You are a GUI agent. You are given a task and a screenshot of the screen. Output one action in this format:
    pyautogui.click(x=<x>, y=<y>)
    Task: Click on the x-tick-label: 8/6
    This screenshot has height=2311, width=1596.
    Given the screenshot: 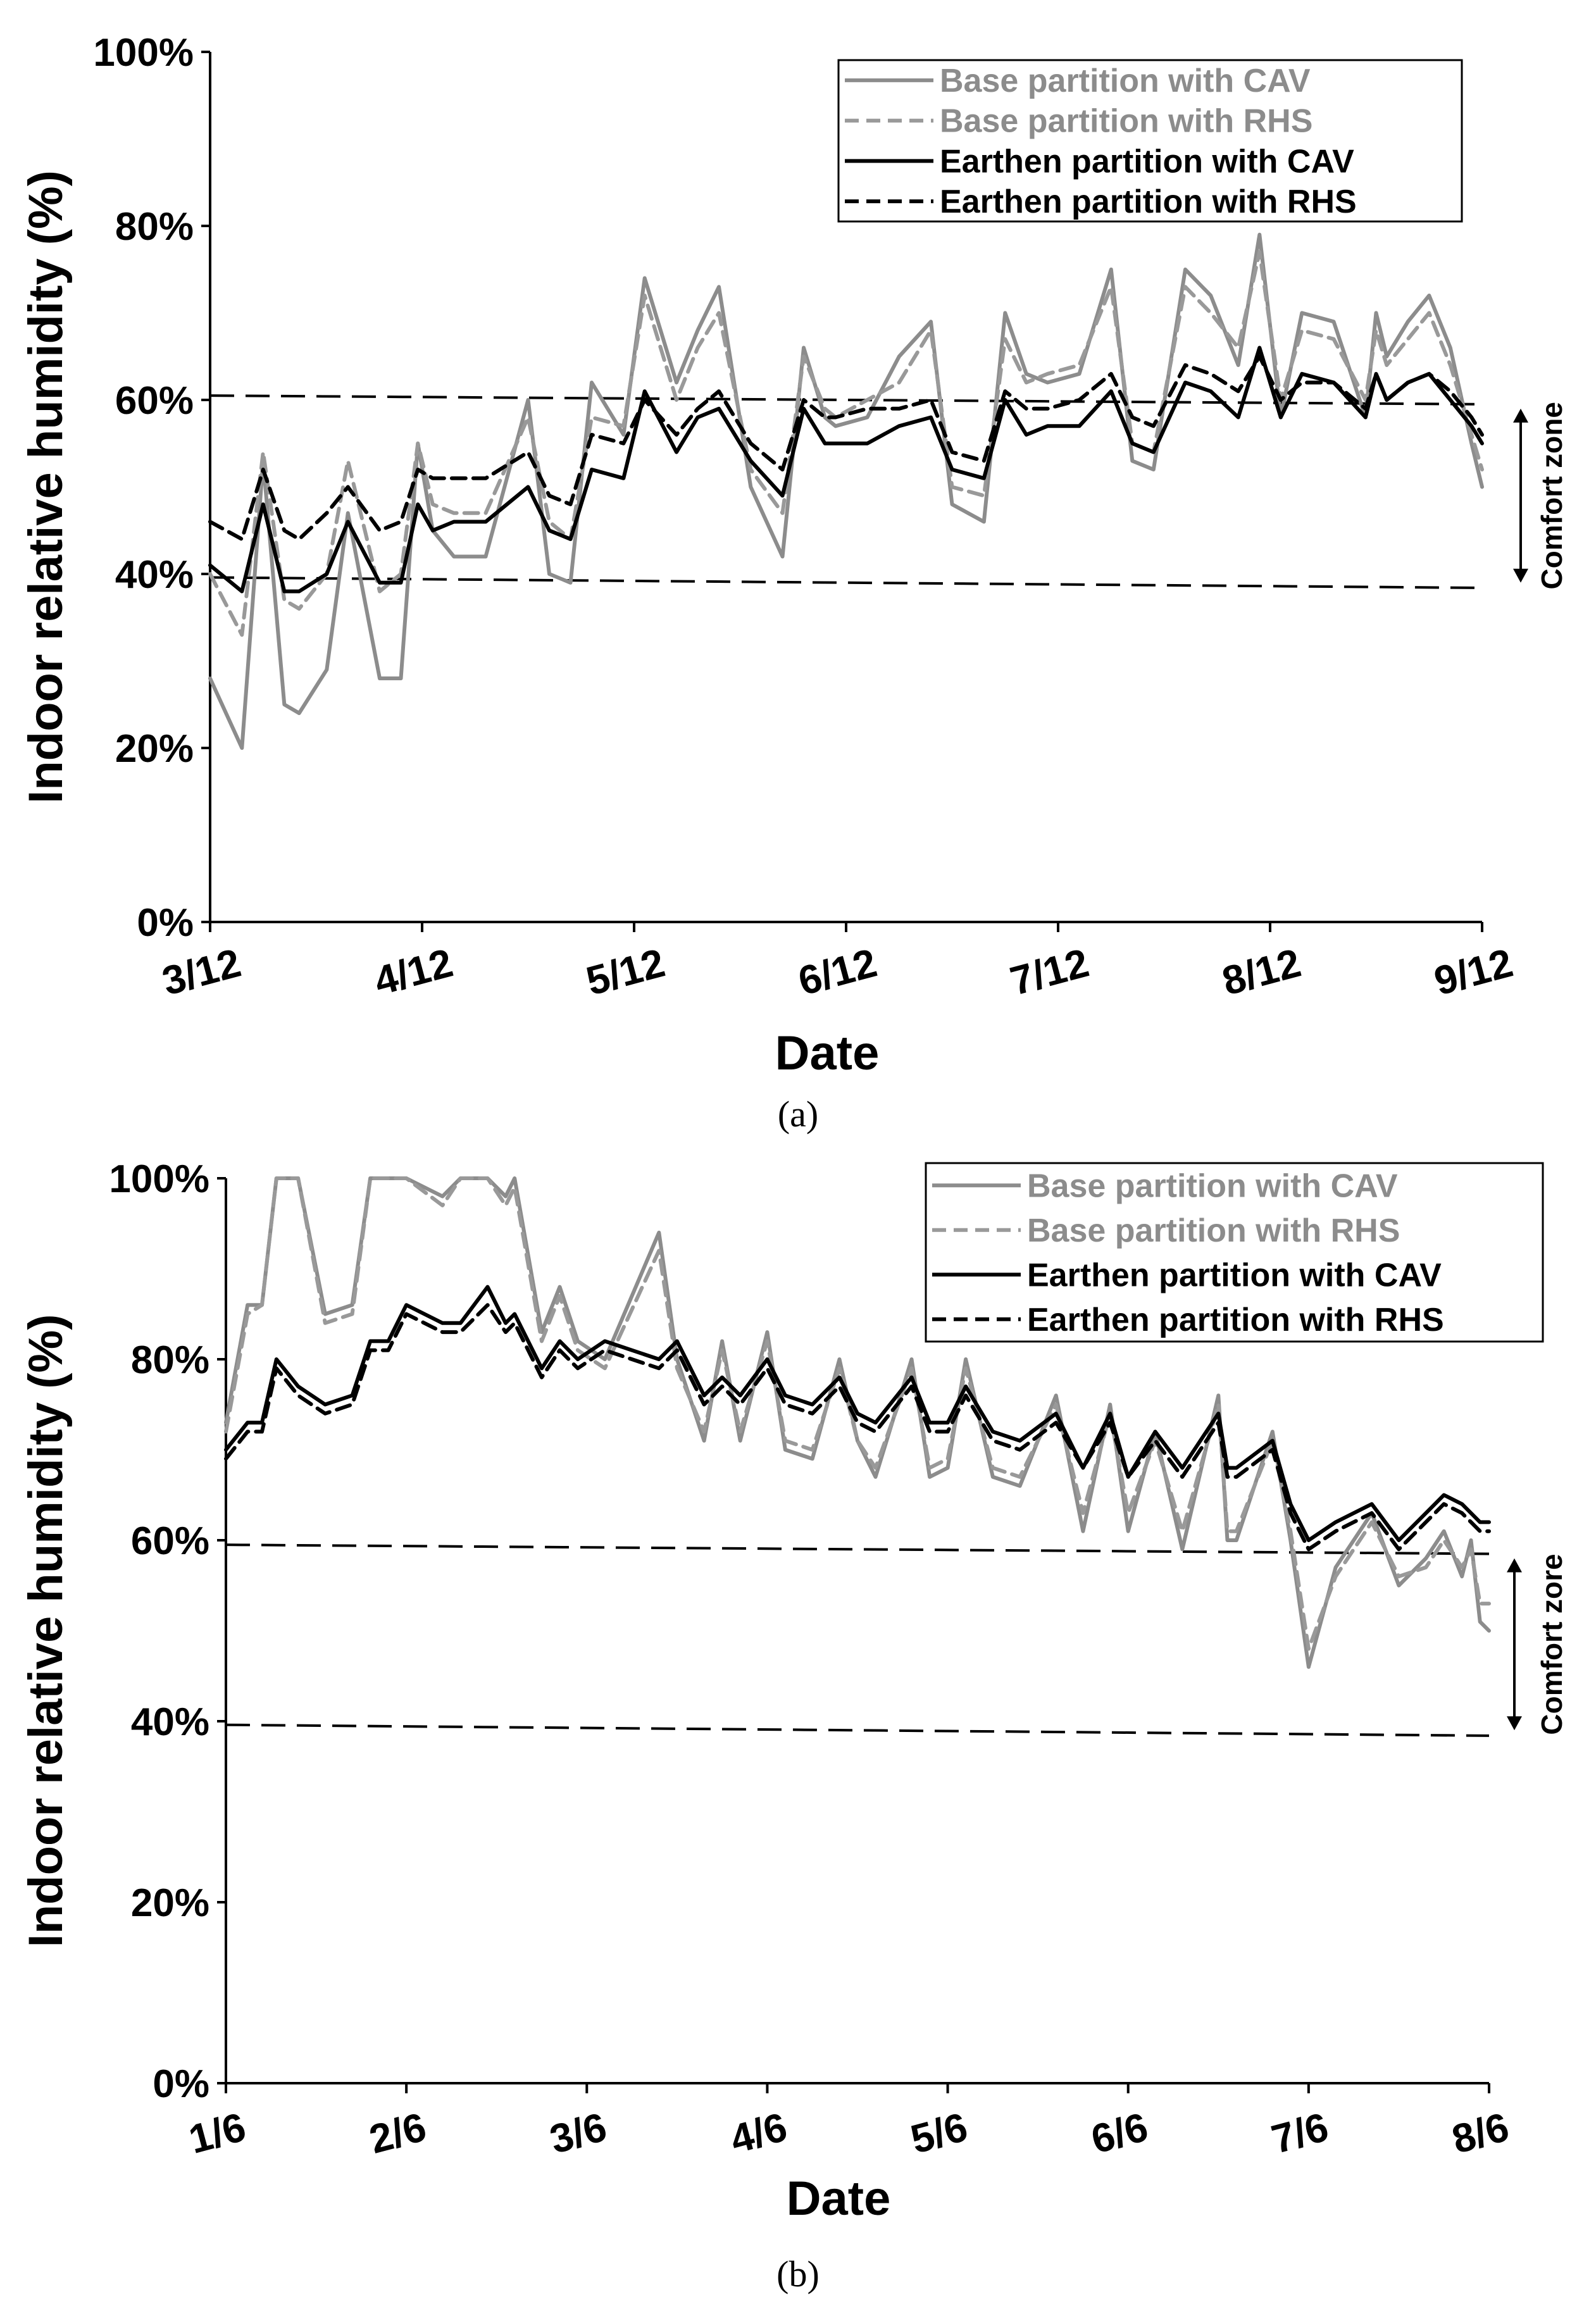 What is the action you would take?
    pyautogui.click(x=1480, y=2132)
    